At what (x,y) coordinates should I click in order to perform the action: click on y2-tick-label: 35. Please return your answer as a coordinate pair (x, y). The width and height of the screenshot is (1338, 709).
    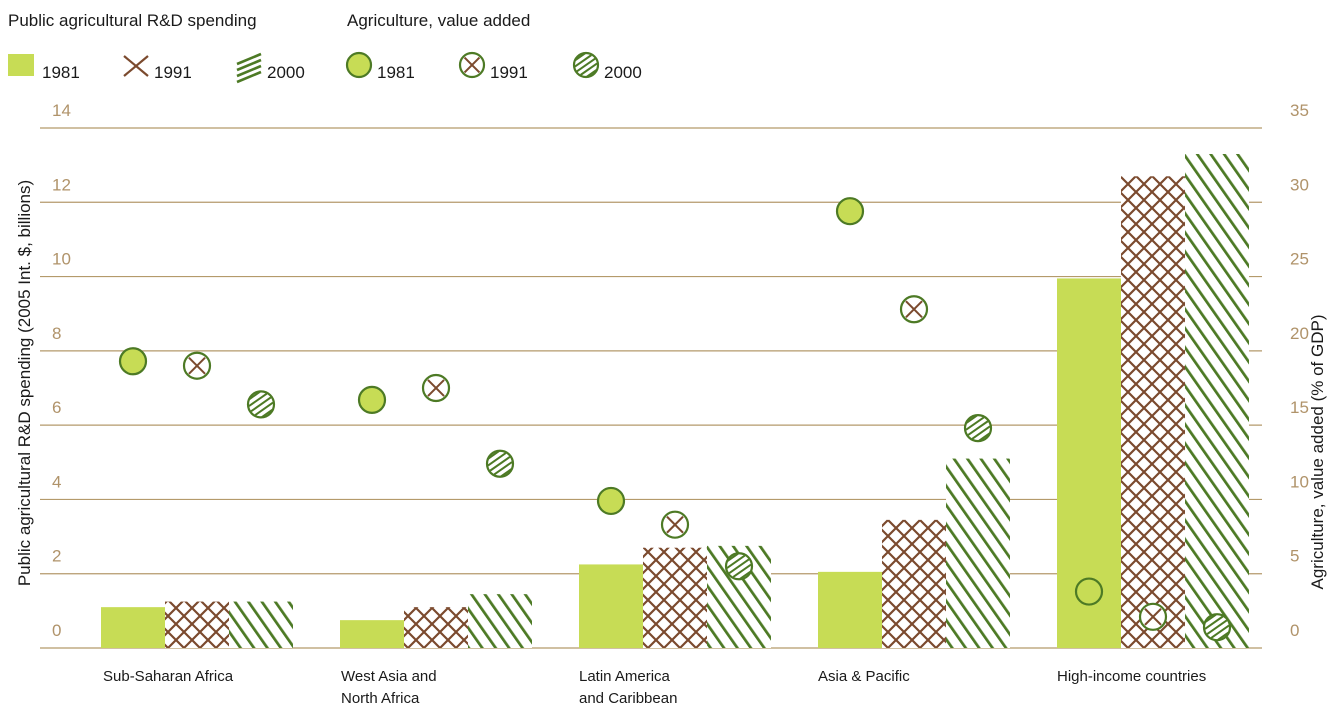
    Looking at the image, I should click on (1299, 110).